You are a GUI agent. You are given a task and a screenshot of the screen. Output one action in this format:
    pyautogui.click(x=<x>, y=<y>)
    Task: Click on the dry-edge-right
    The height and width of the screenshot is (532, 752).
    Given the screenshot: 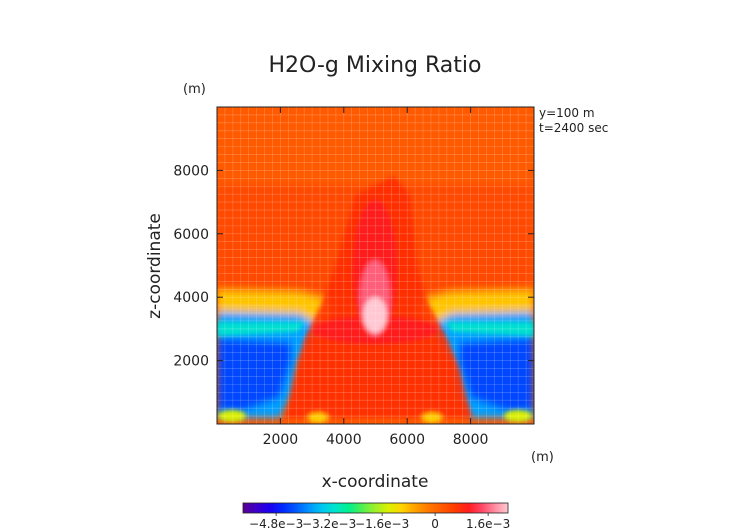 What is the action you would take?
    pyautogui.click(x=489, y=329)
    